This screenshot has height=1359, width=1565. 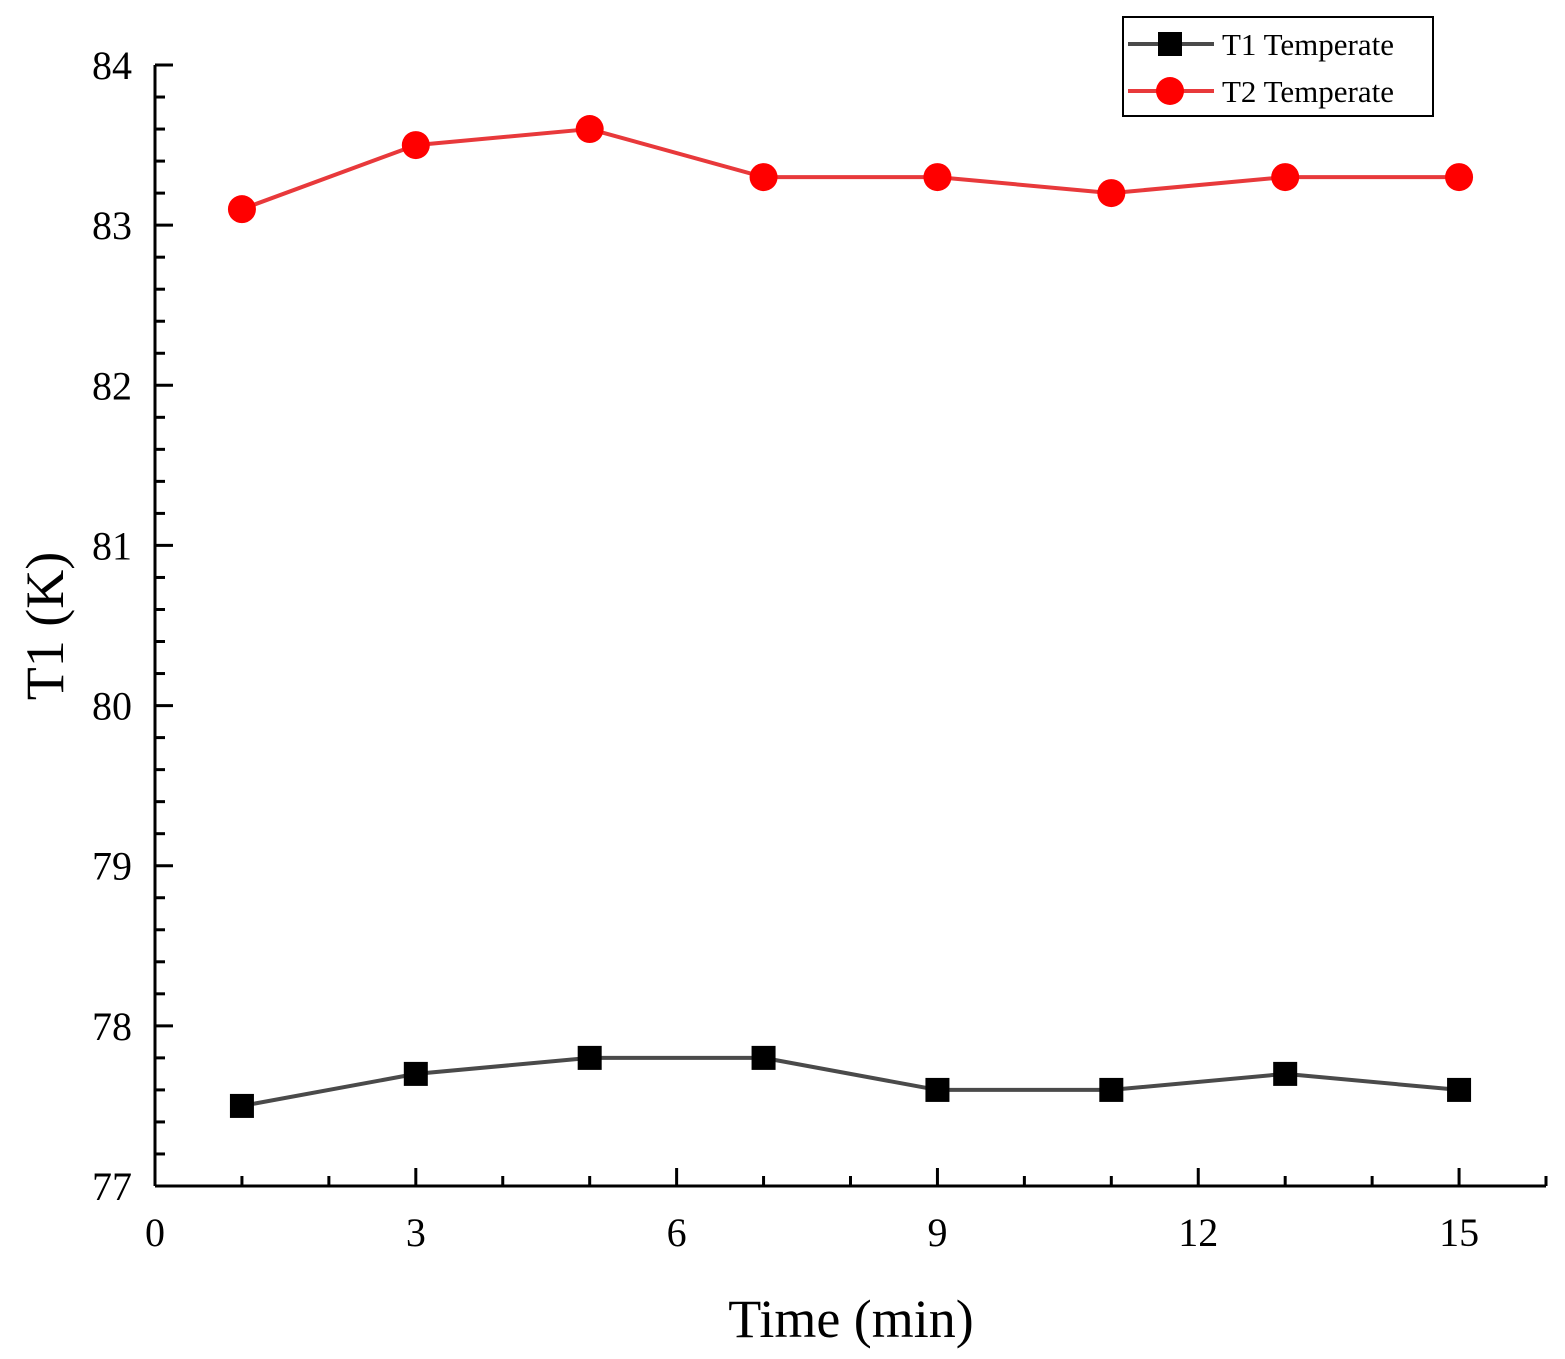 What do you see at coordinates (937, 1232) in the screenshot?
I see `x-tick-label: 9` at bounding box center [937, 1232].